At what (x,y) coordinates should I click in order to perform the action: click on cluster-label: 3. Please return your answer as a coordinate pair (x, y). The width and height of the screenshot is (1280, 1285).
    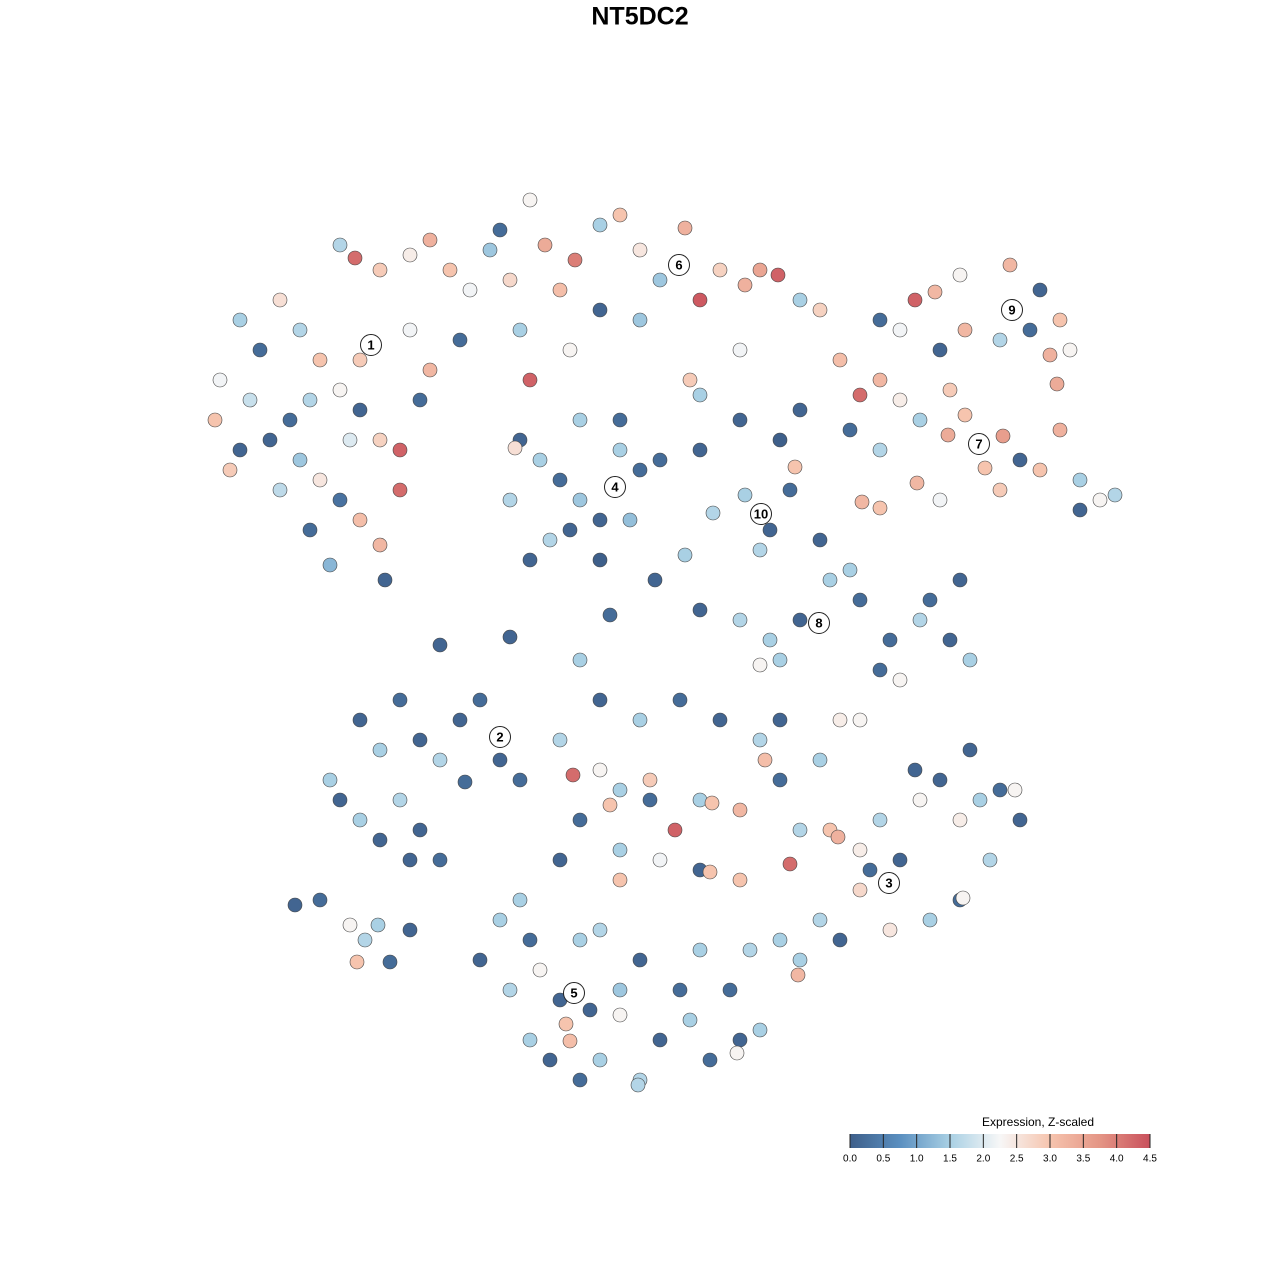
    Looking at the image, I should click on (888, 882).